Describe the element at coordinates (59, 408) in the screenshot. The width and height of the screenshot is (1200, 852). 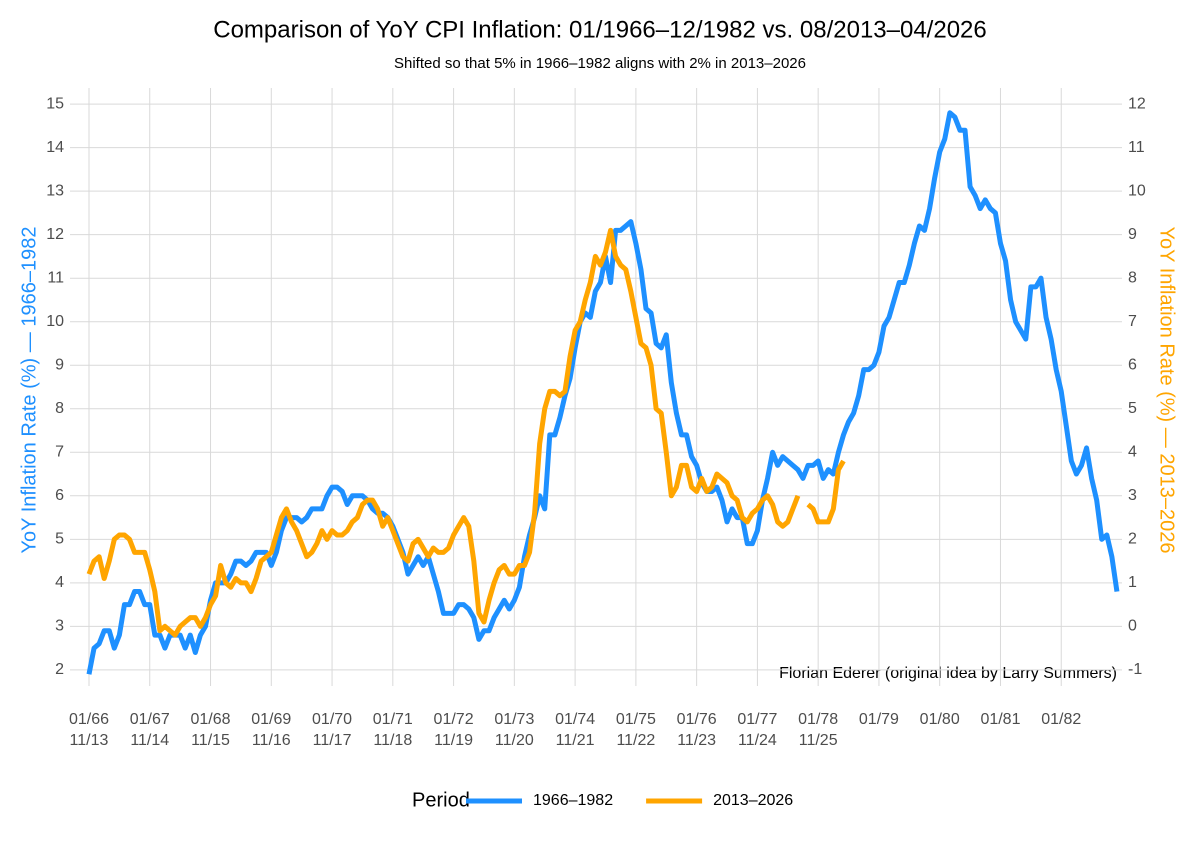
I see `y-tick-label: 8` at that location.